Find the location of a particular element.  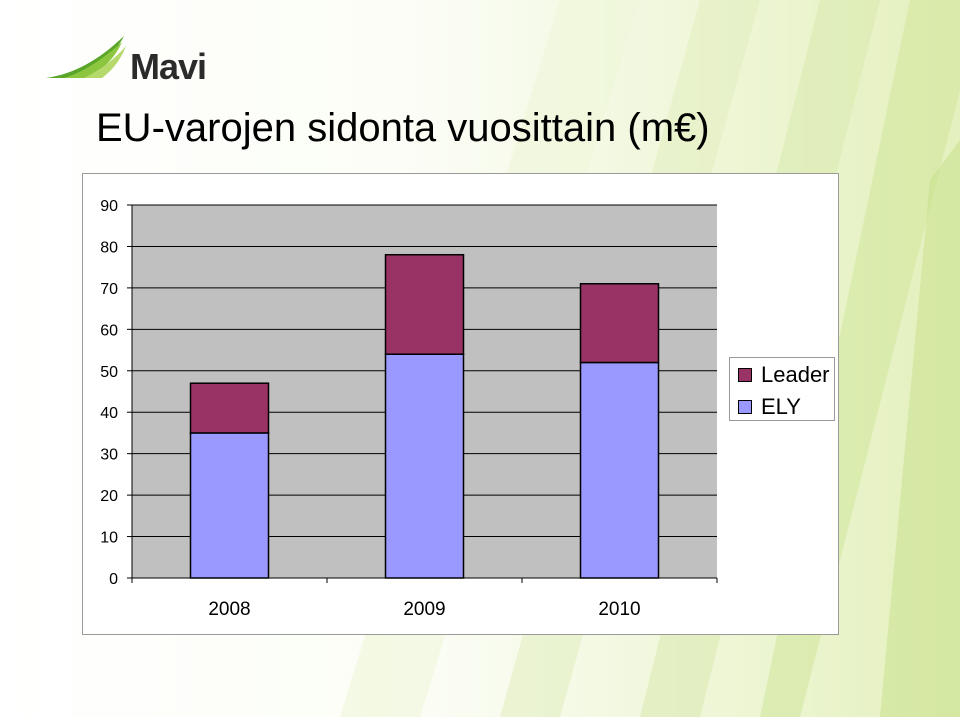

bar-ely-2008 is located at coordinates (229, 505).